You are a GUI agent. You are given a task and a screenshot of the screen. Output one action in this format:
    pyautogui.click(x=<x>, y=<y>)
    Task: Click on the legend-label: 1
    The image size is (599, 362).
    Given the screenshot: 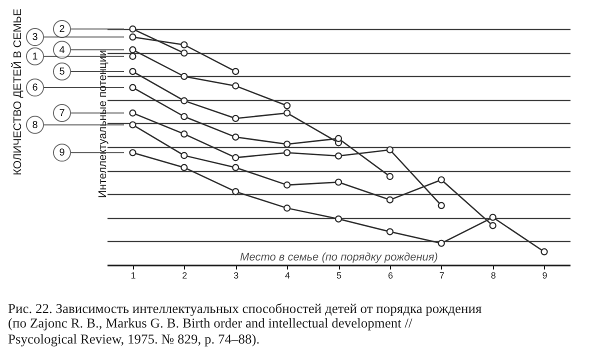 What is the action you would take?
    pyautogui.click(x=35, y=56)
    